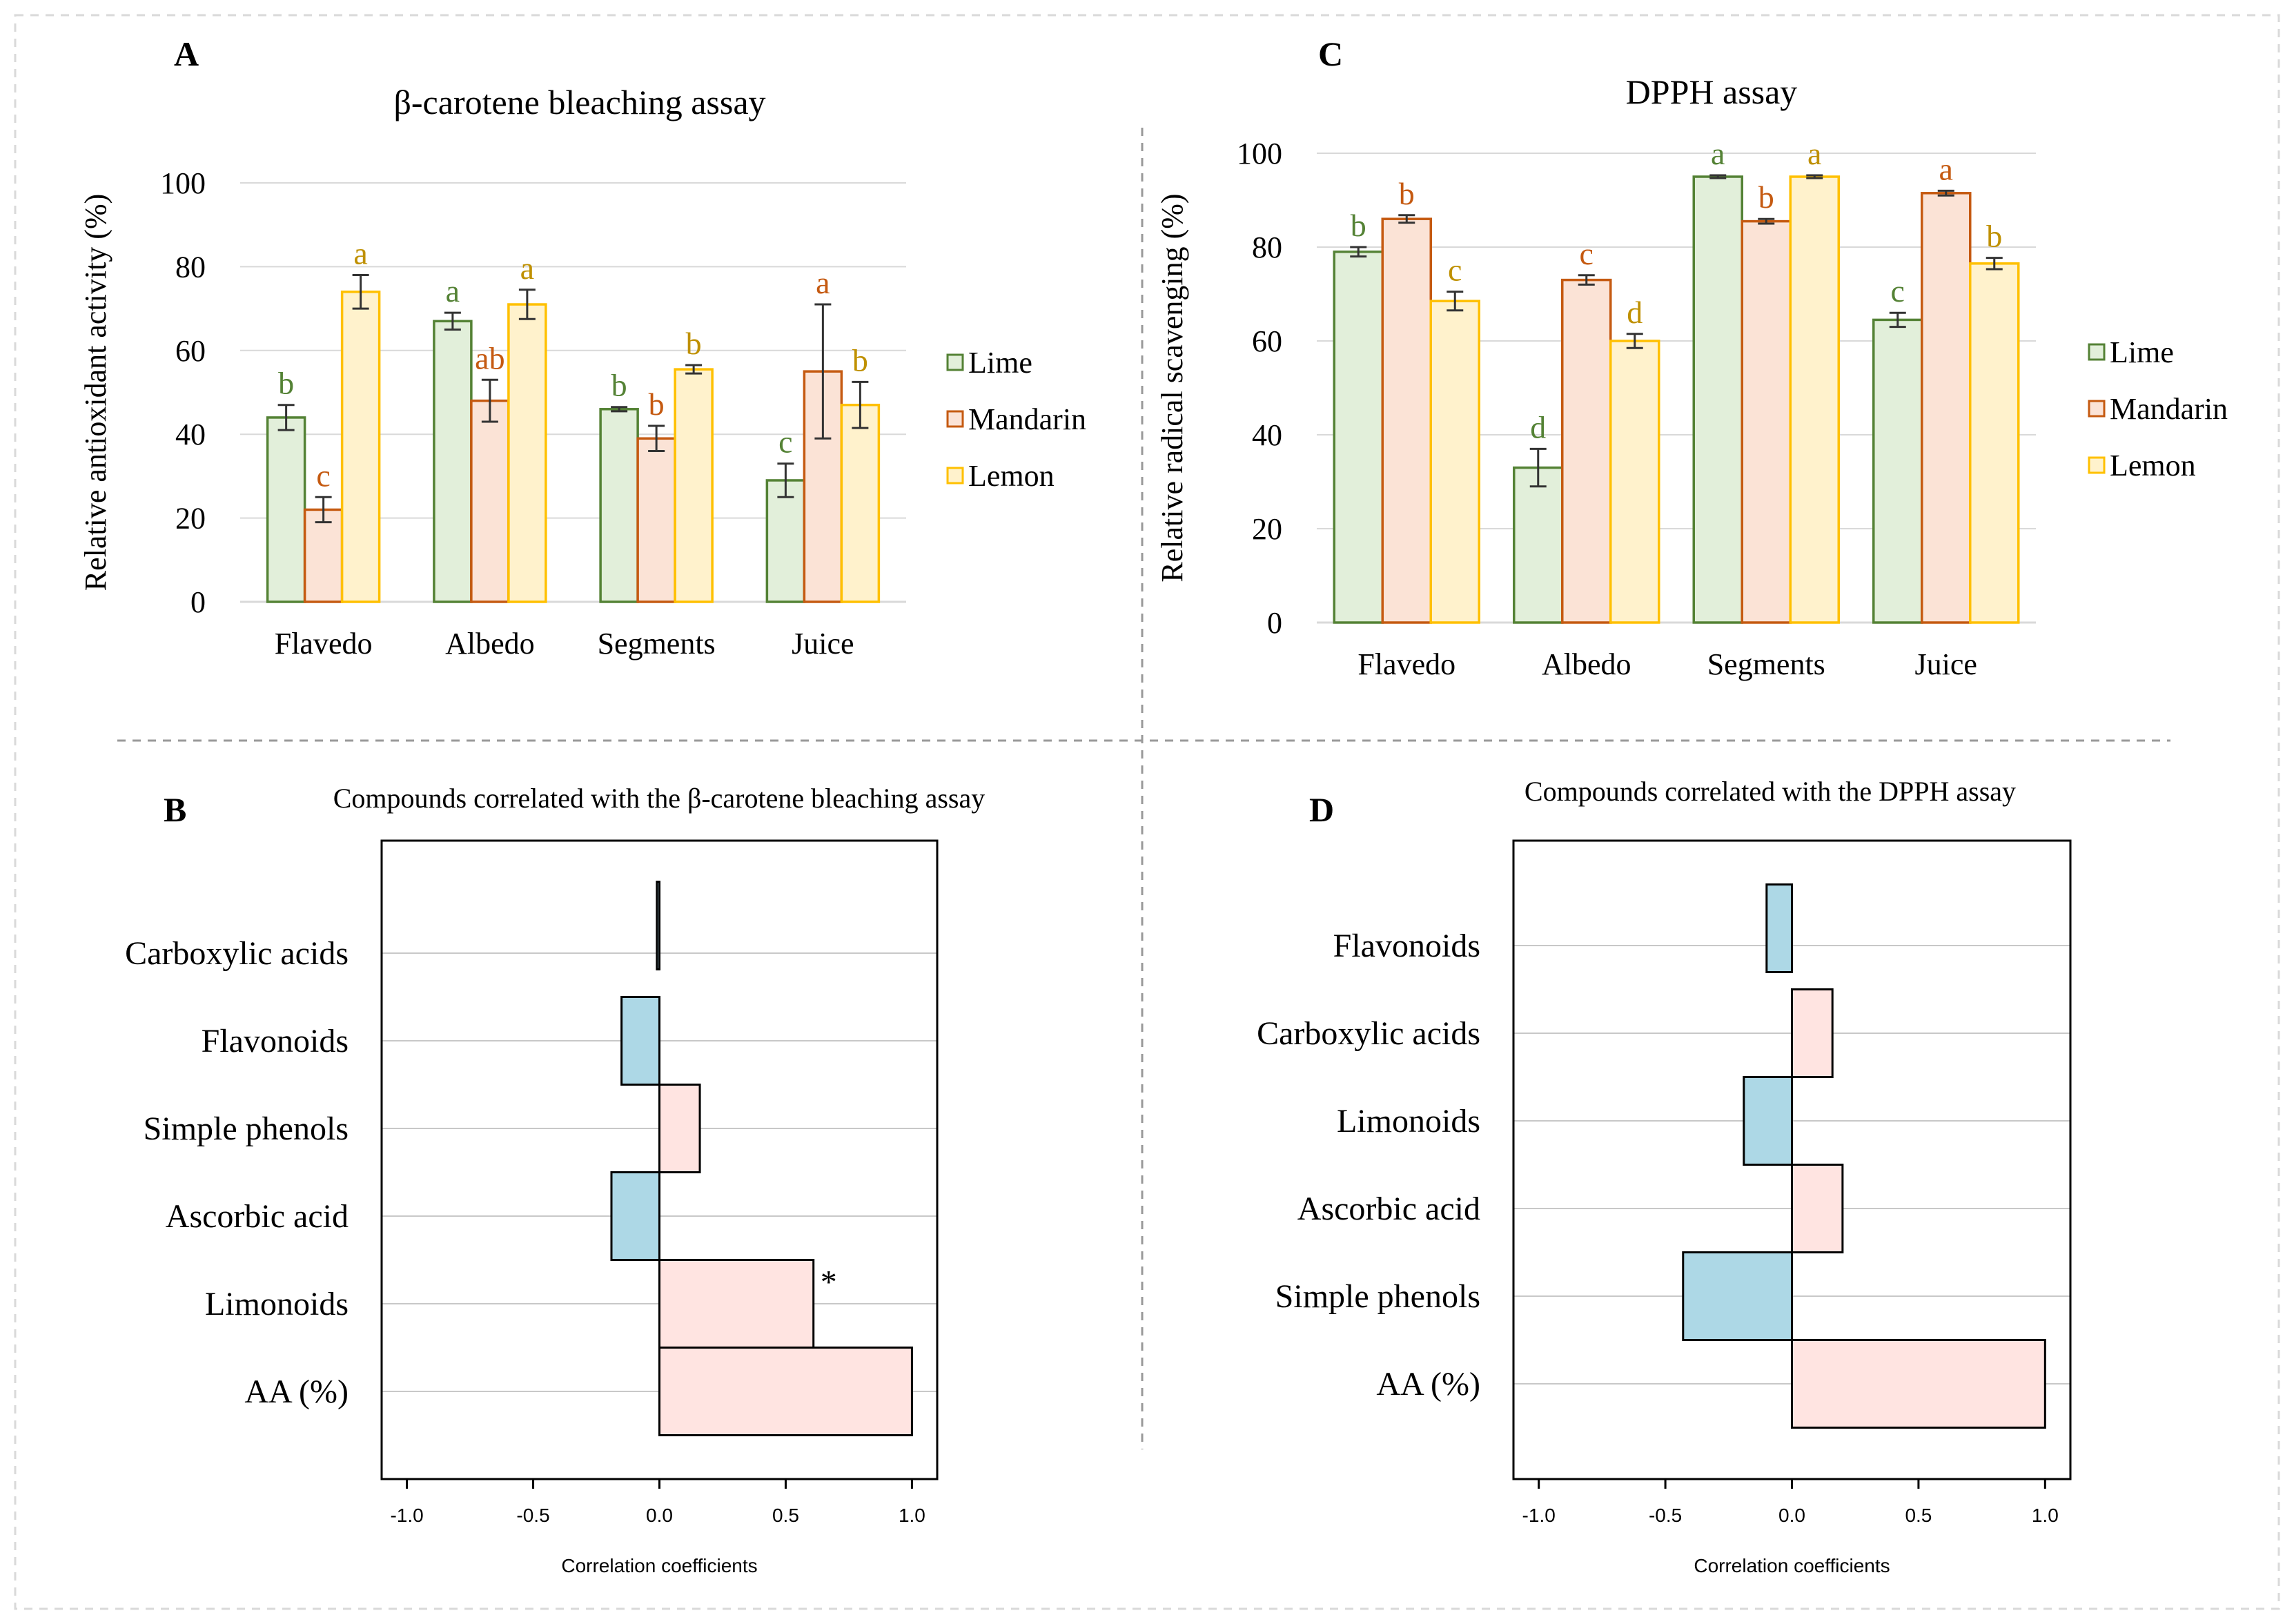 This screenshot has height=1624, width=2294. What do you see at coordinates (955, 362) in the screenshot?
I see `legend-swatch-lime` at bounding box center [955, 362].